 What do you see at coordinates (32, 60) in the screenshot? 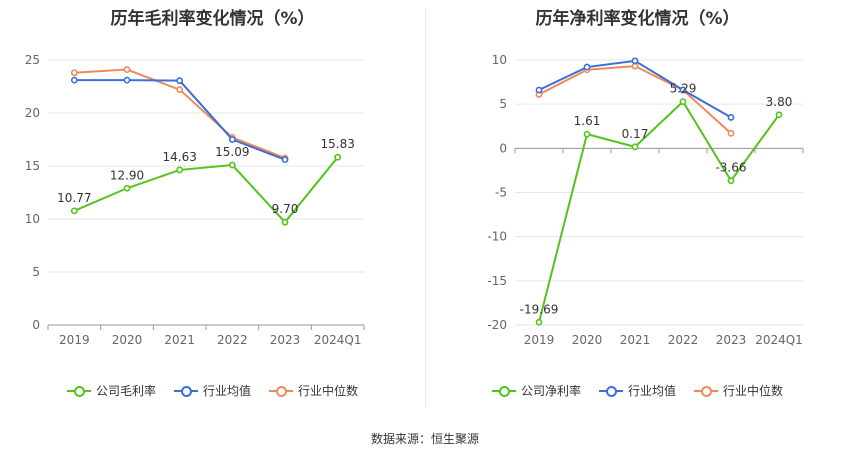
I see `y-tick-label: 25` at bounding box center [32, 60].